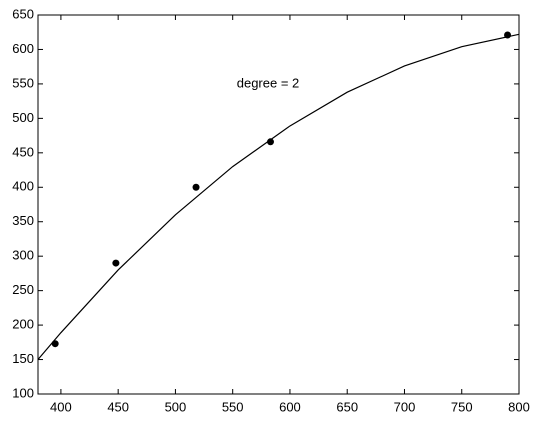 This screenshot has height=425, width=550. I want to click on y-tick-label: 200, so click(23, 324).